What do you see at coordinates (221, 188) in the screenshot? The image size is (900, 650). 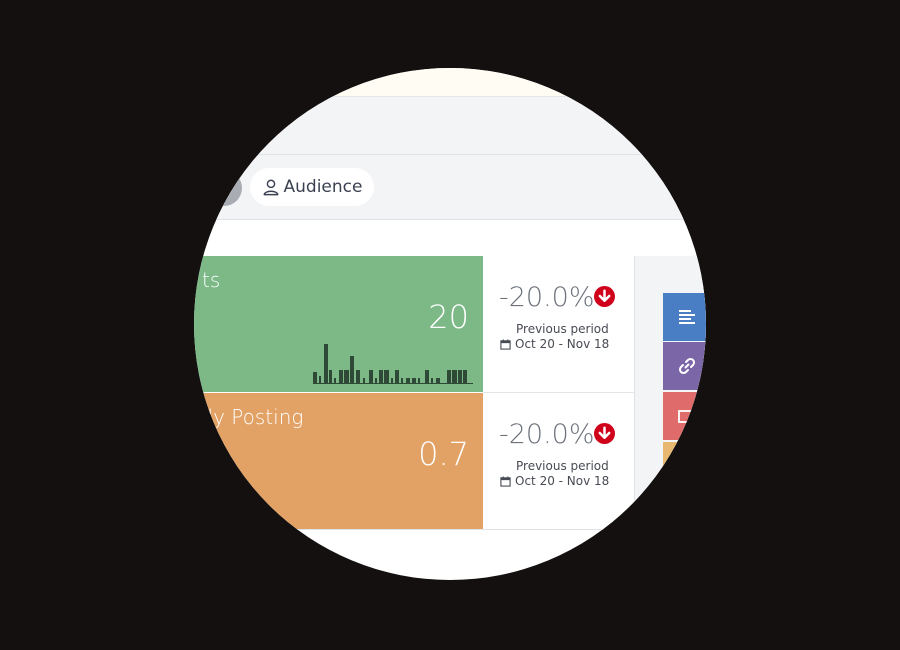 I see `tab-previous` at bounding box center [221, 188].